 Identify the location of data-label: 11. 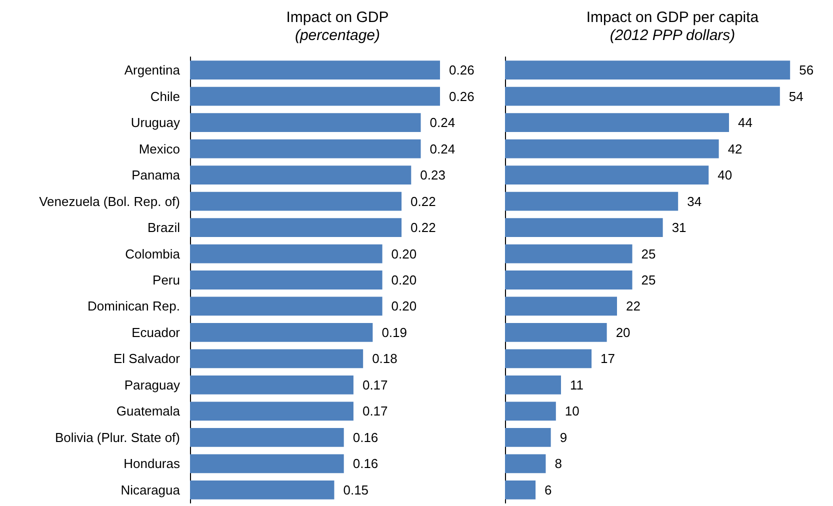
(577, 384).